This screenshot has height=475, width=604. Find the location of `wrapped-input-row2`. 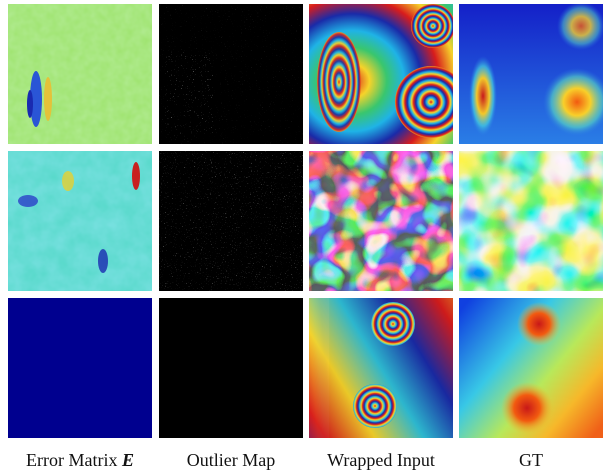

wrapped-input-row2 is located at coordinates (381, 221).